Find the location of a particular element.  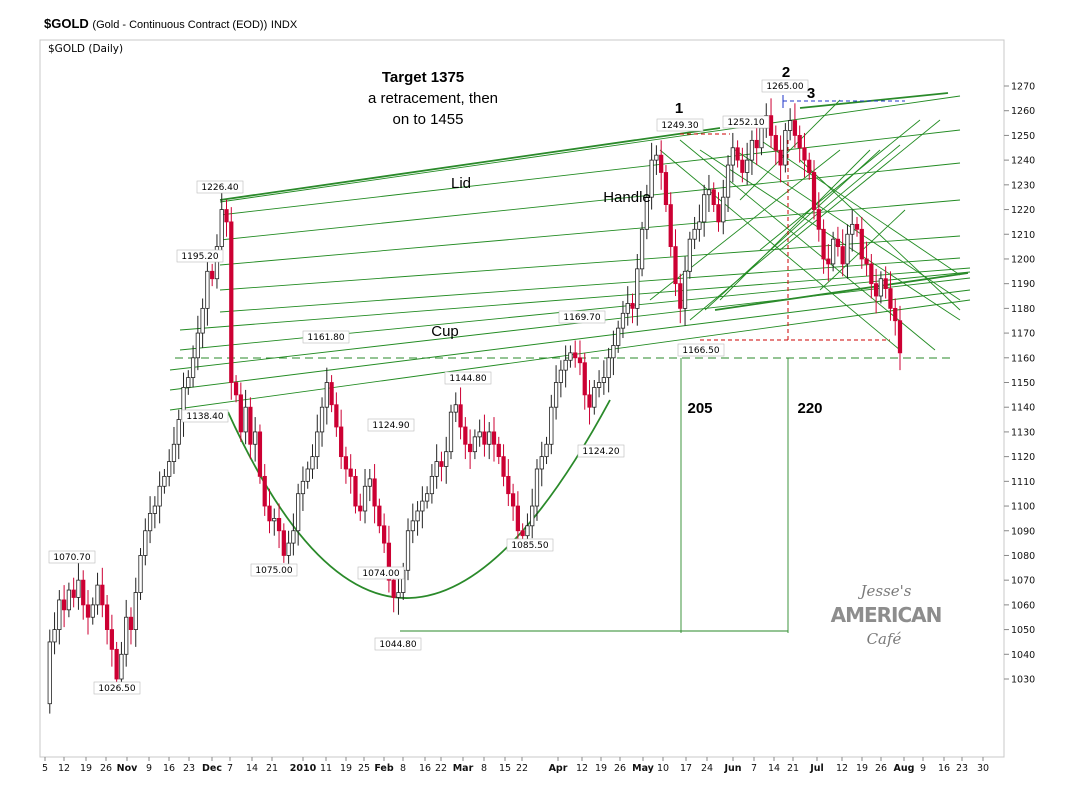

x-tick-label: 17 is located at coordinates (686, 768).